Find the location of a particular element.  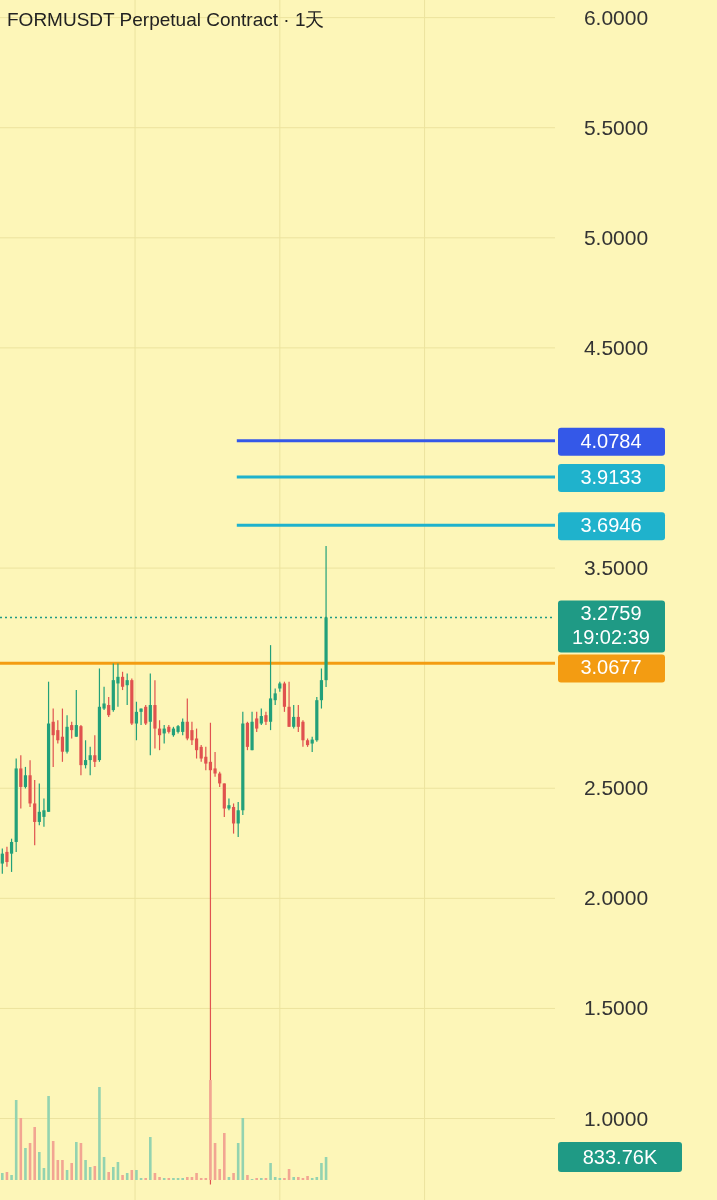

text: 833.76K is located at coordinates (620, 1157).